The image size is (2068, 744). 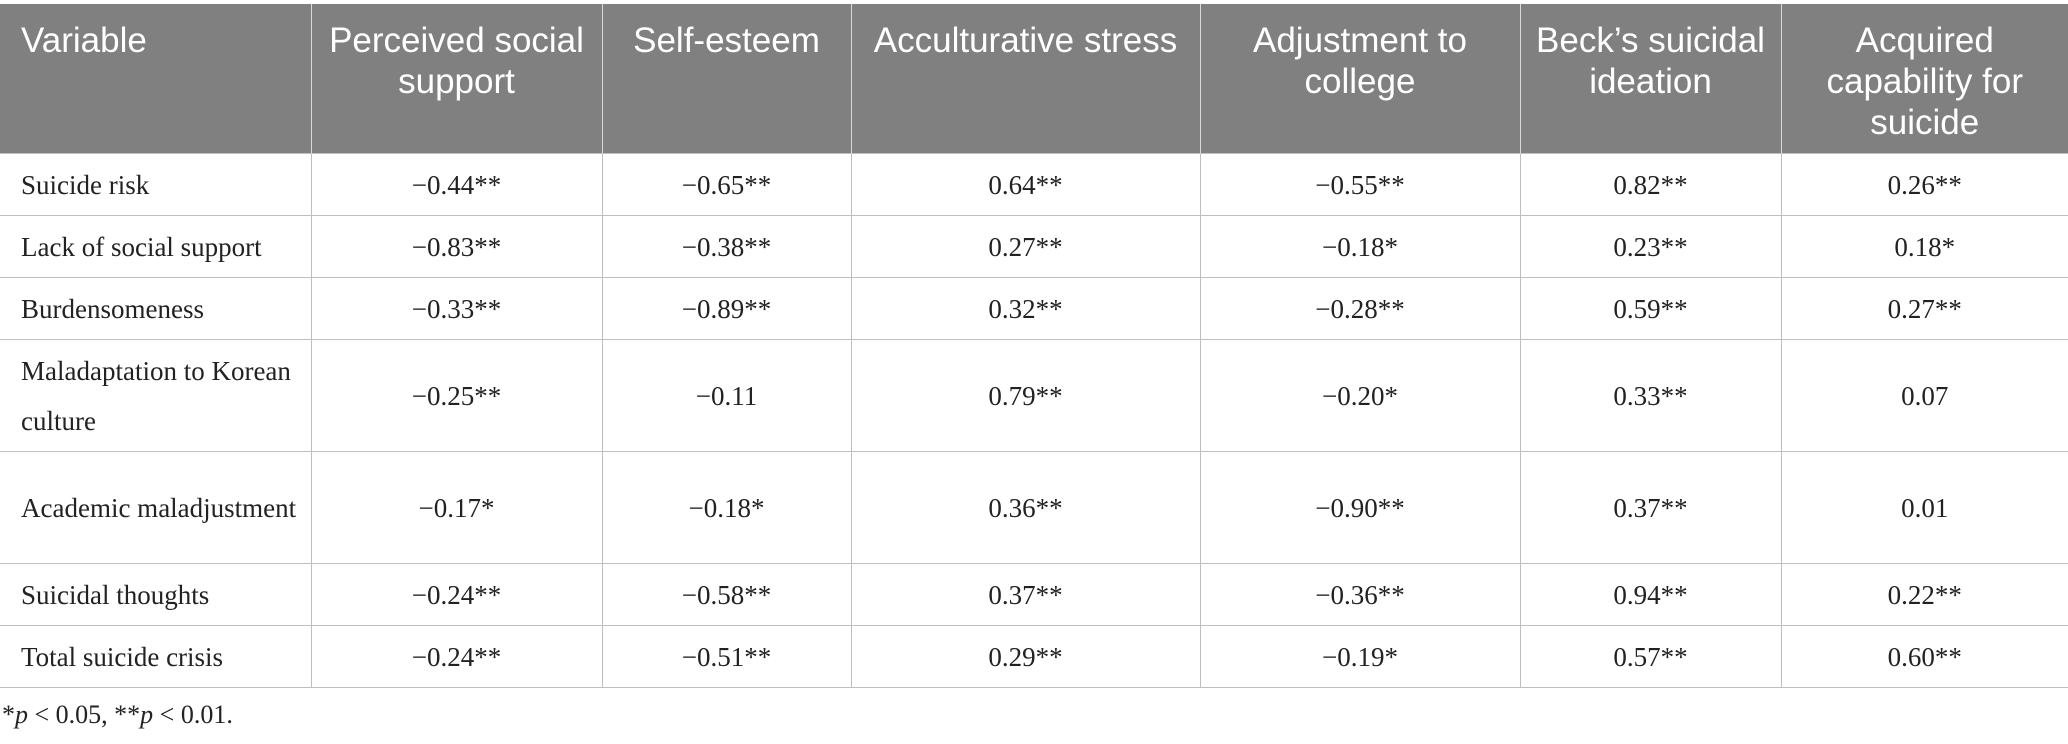 What do you see at coordinates (1924, 395) in the screenshot?
I see `table-cell: 0.07` at bounding box center [1924, 395].